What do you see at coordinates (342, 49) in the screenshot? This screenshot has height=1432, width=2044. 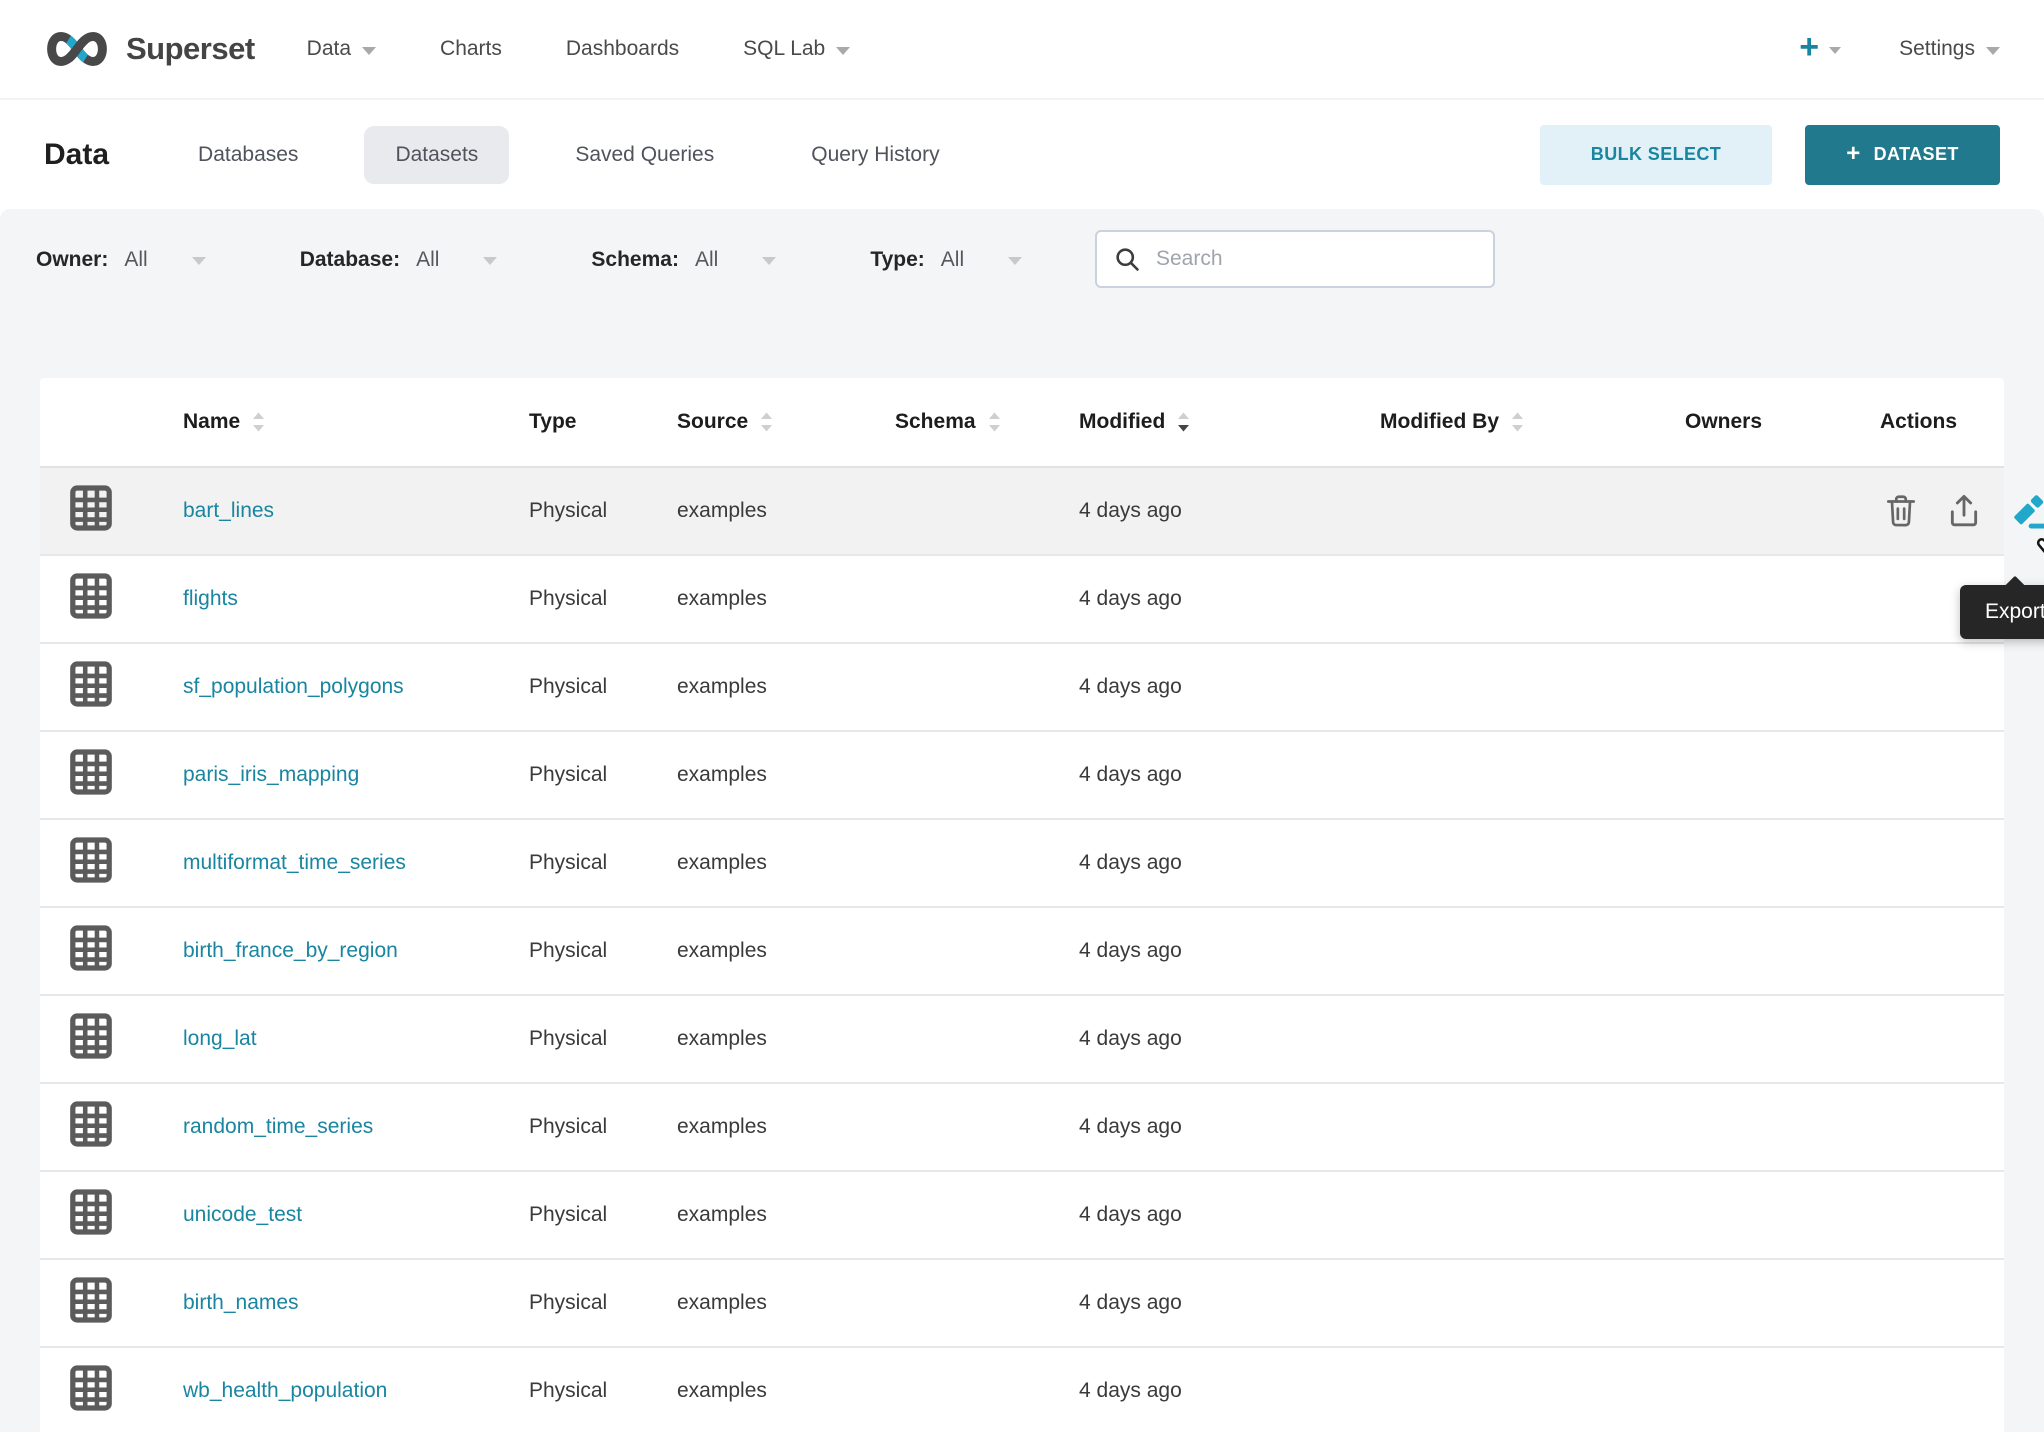 I see `nav-item-data: Data` at bounding box center [342, 49].